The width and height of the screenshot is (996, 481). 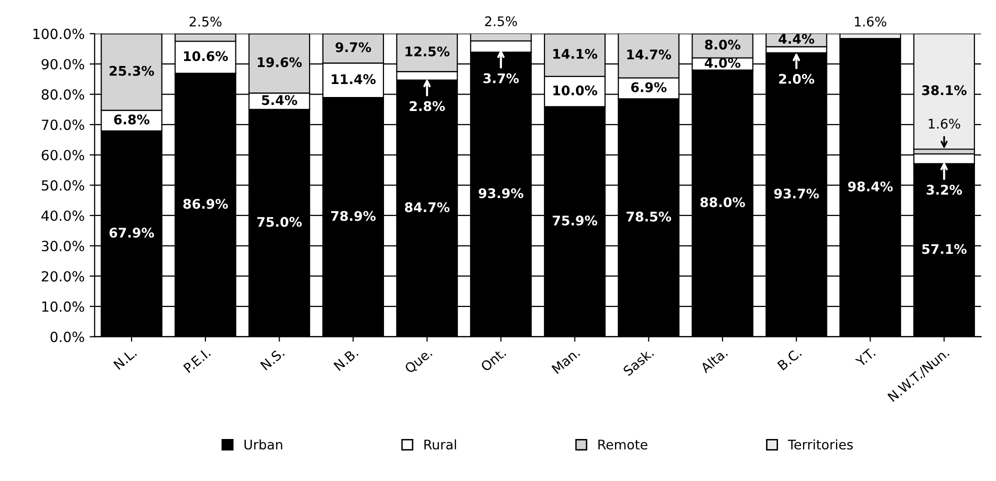 I want to click on data-label: 38.1%, so click(x=944, y=90).